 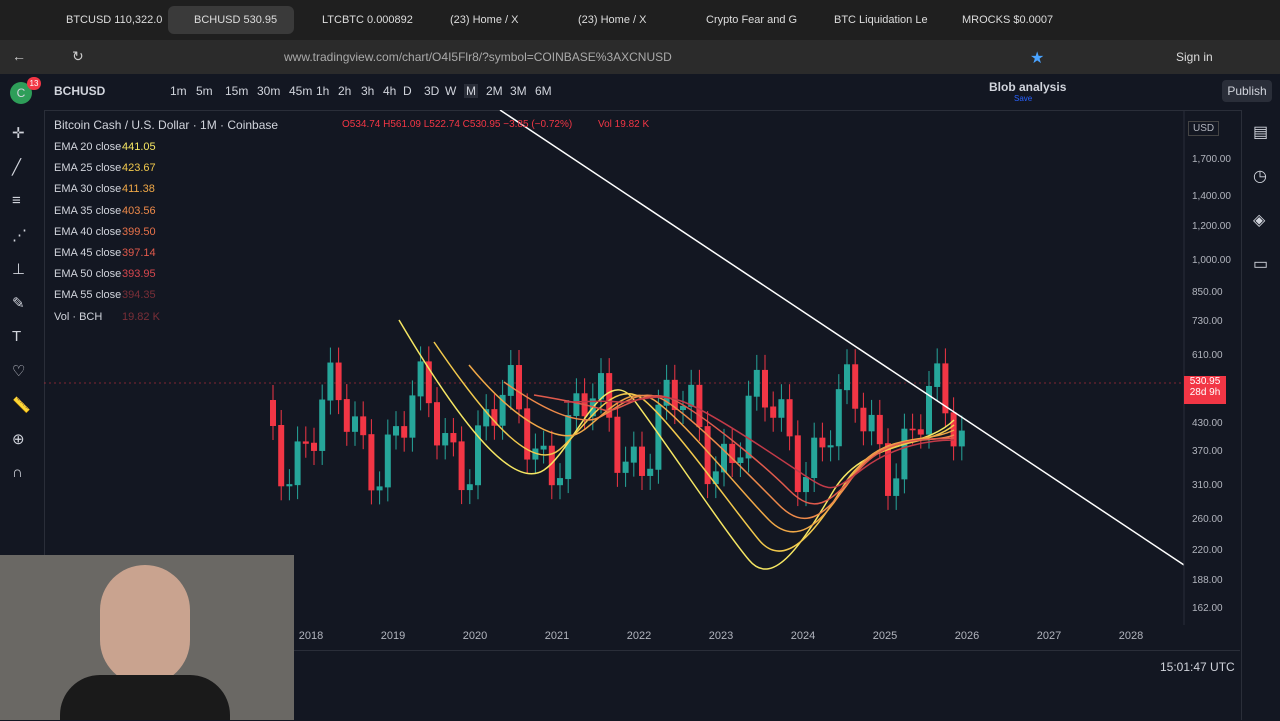 I want to click on indicator-value: 19.82 K, so click(x=141, y=316).